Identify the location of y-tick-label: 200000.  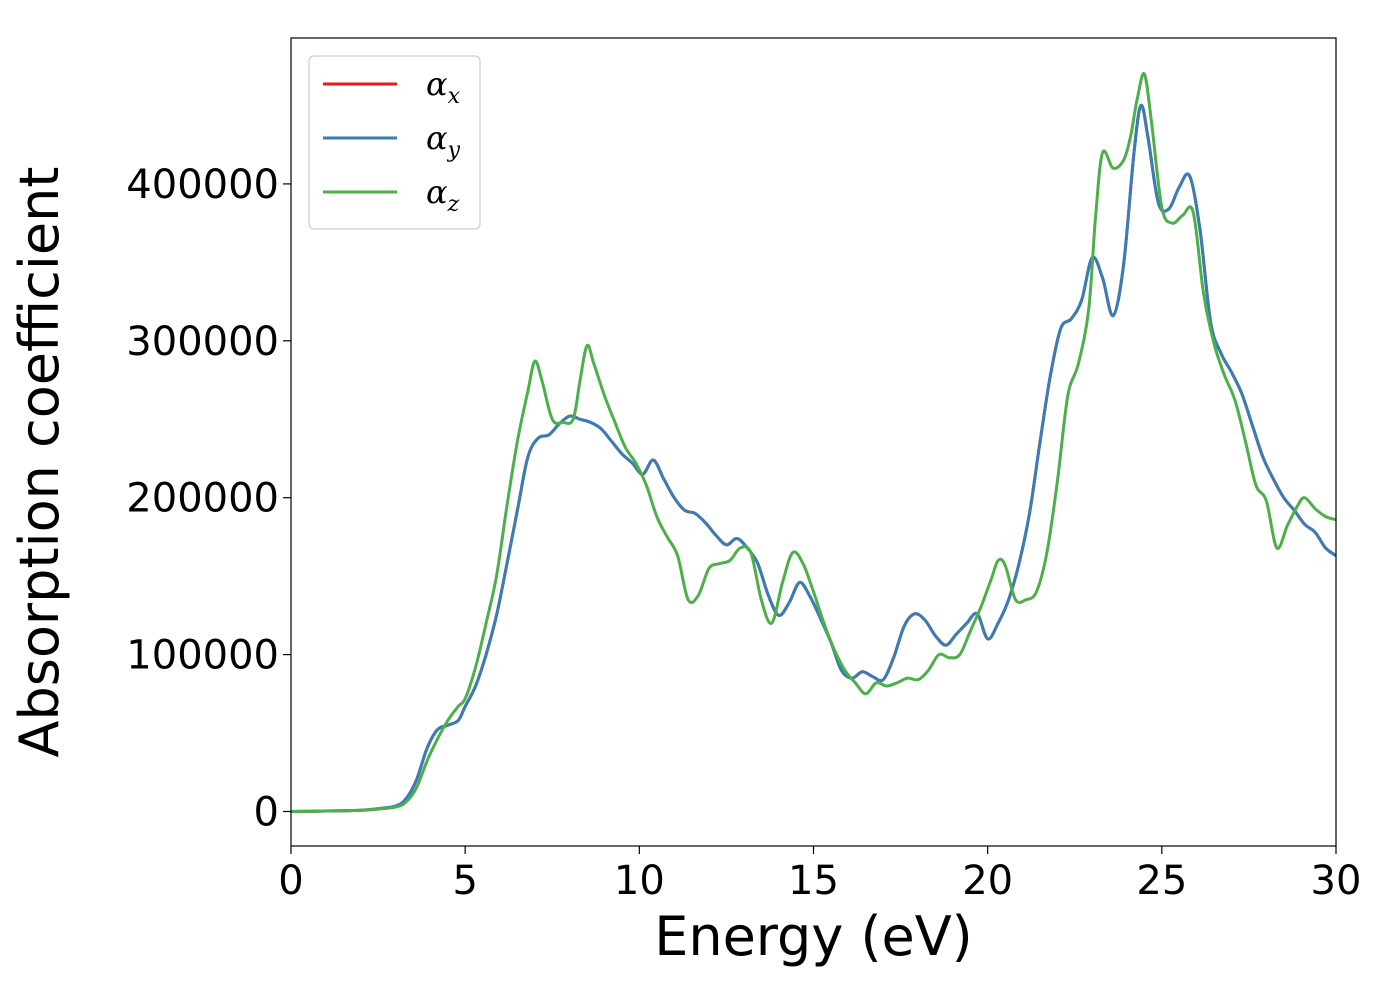
(202, 499).